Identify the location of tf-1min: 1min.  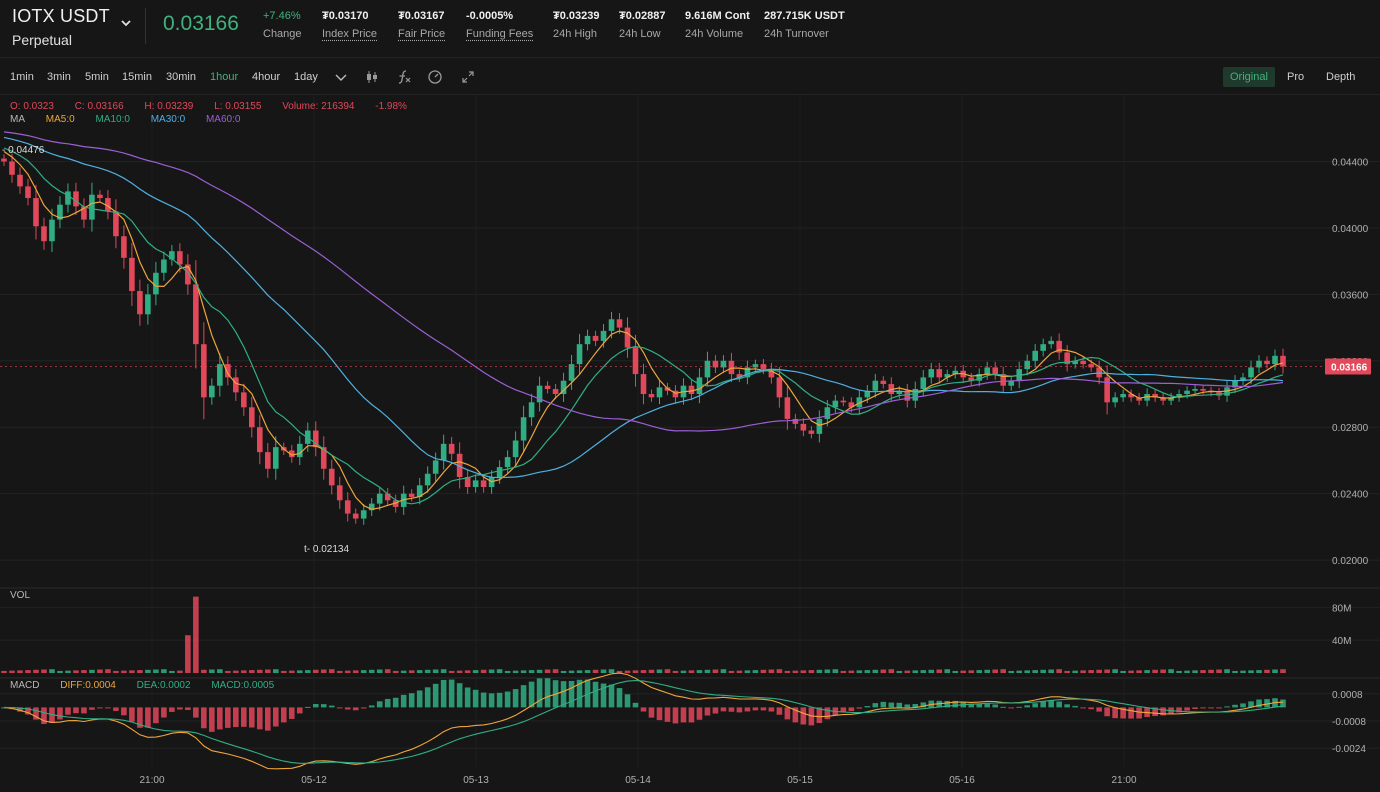
(22, 77).